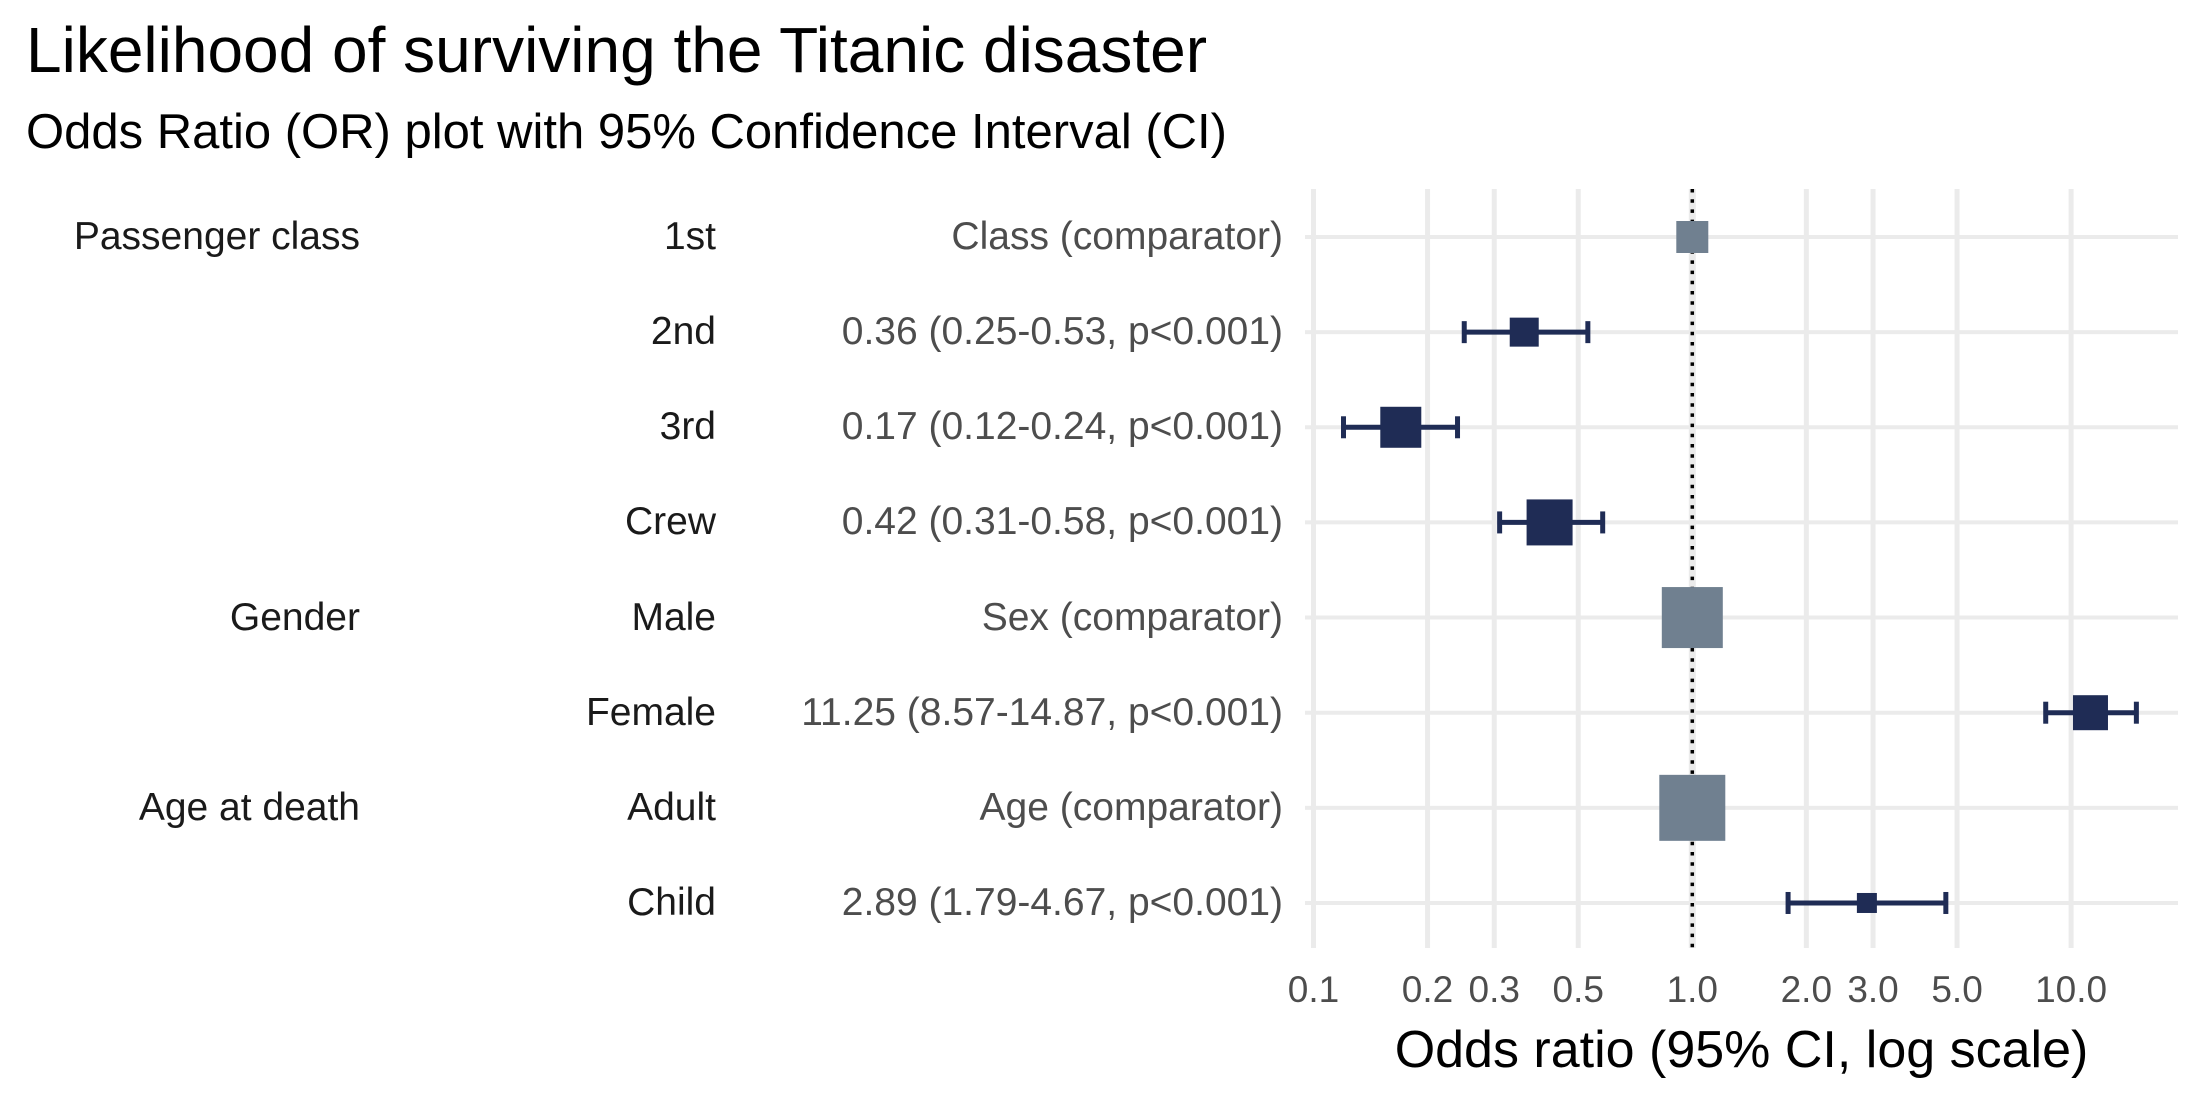 Image resolution: width=2204 pixels, height=1102 pixels. What do you see at coordinates (1062, 902) in the screenshot?
I see `row-annotation: 2.89 (1.79-4.67, p<0.001)` at bounding box center [1062, 902].